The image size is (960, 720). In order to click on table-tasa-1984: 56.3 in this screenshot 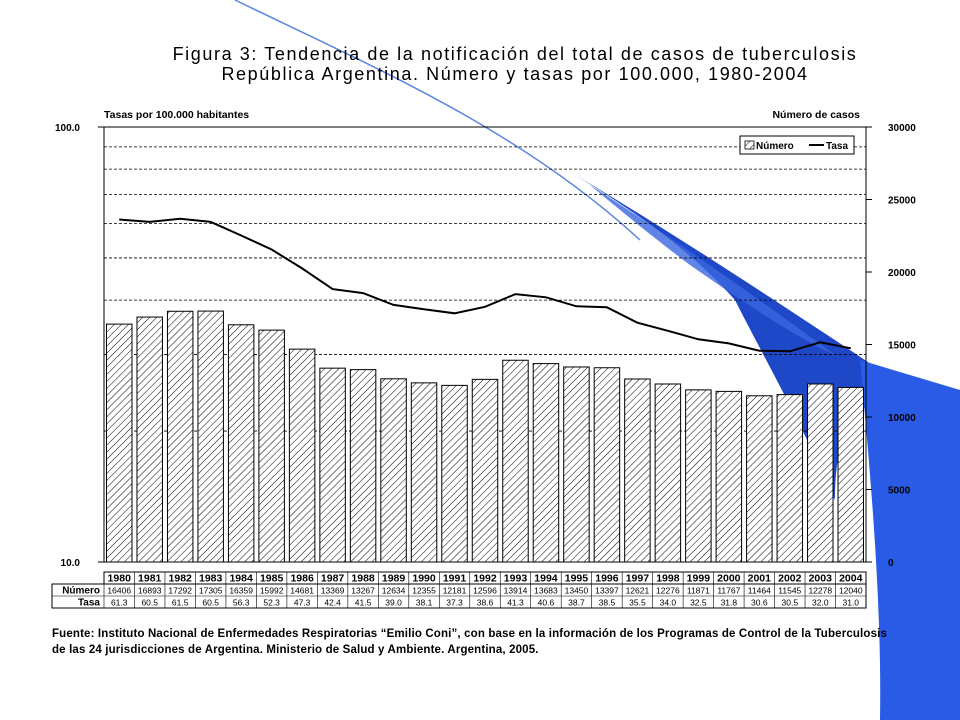, I will do `click(241, 603)`.